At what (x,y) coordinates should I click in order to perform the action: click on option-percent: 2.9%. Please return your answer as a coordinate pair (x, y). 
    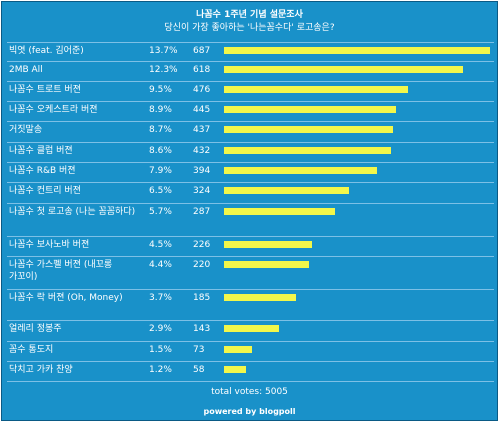
    Looking at the image, I should click on (160, 329).